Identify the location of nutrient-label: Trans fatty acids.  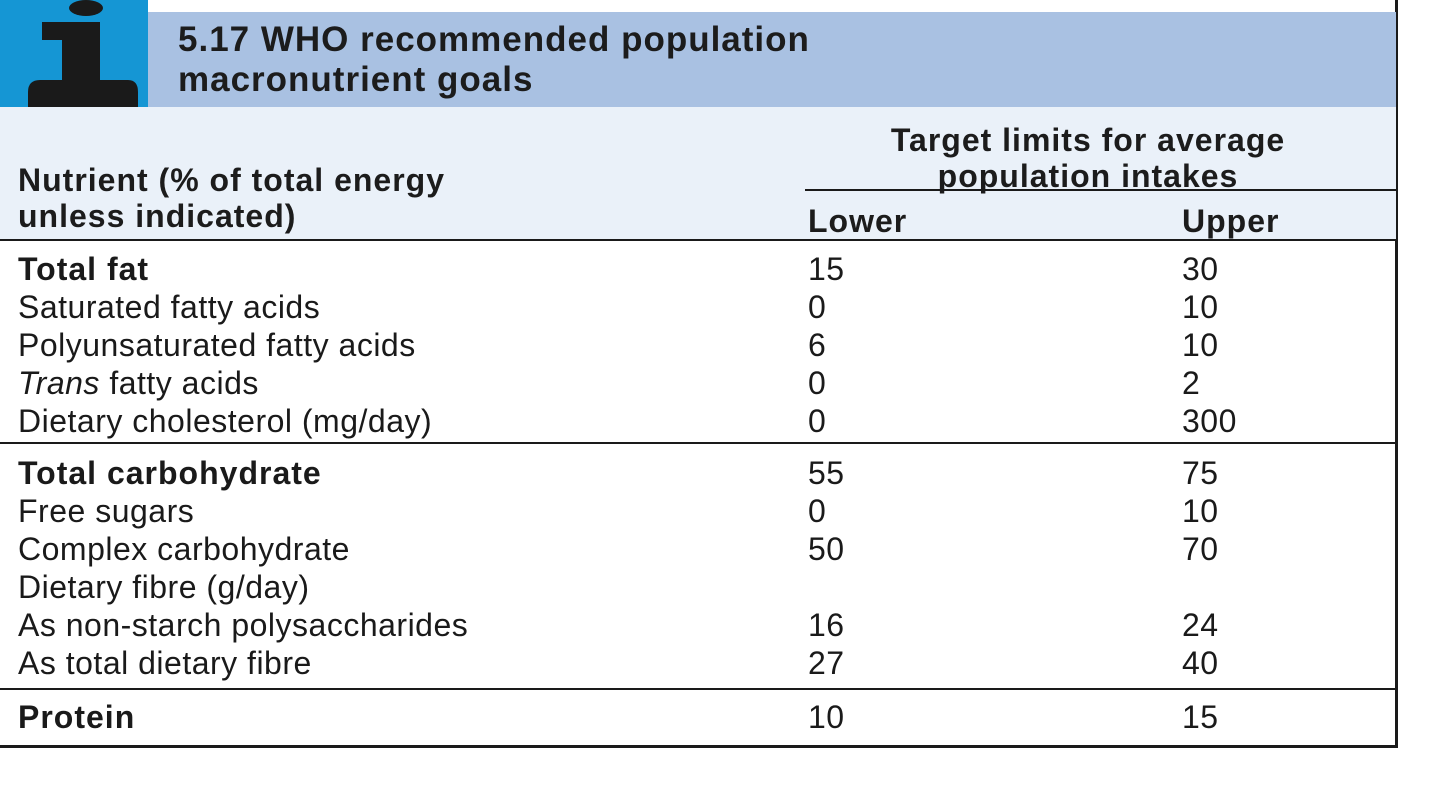
(138, 383).